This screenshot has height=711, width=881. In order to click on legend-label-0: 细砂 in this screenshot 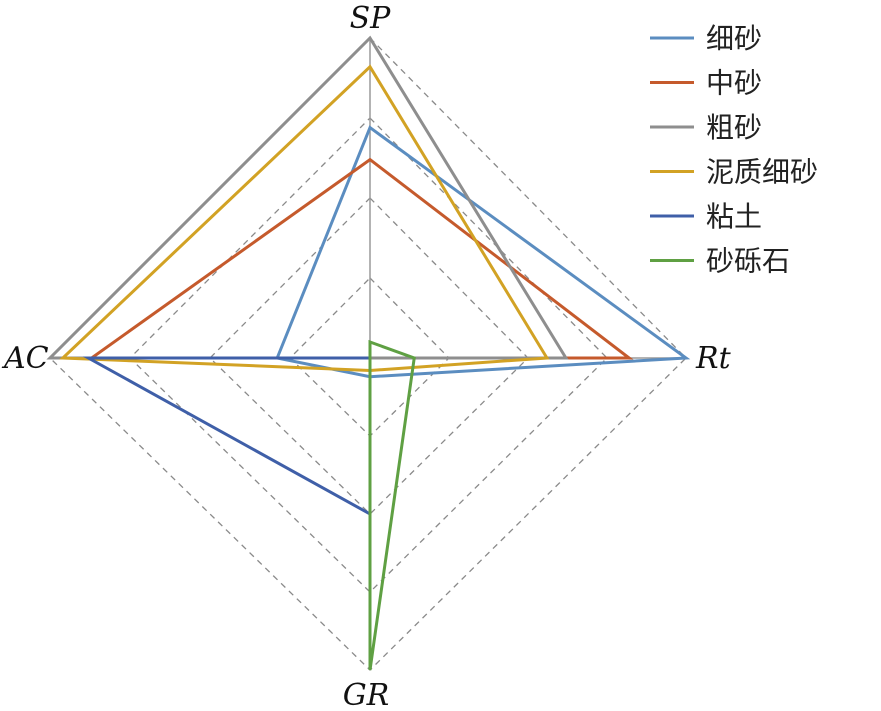, I will do `click(734, 38)`.